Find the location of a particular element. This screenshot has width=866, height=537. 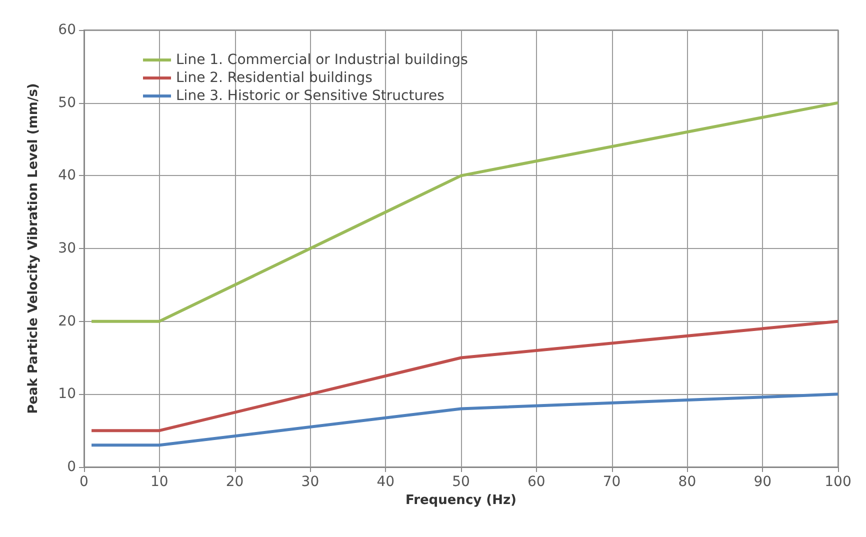

y-tick-label: 40 is located at coordinates (67, 176).